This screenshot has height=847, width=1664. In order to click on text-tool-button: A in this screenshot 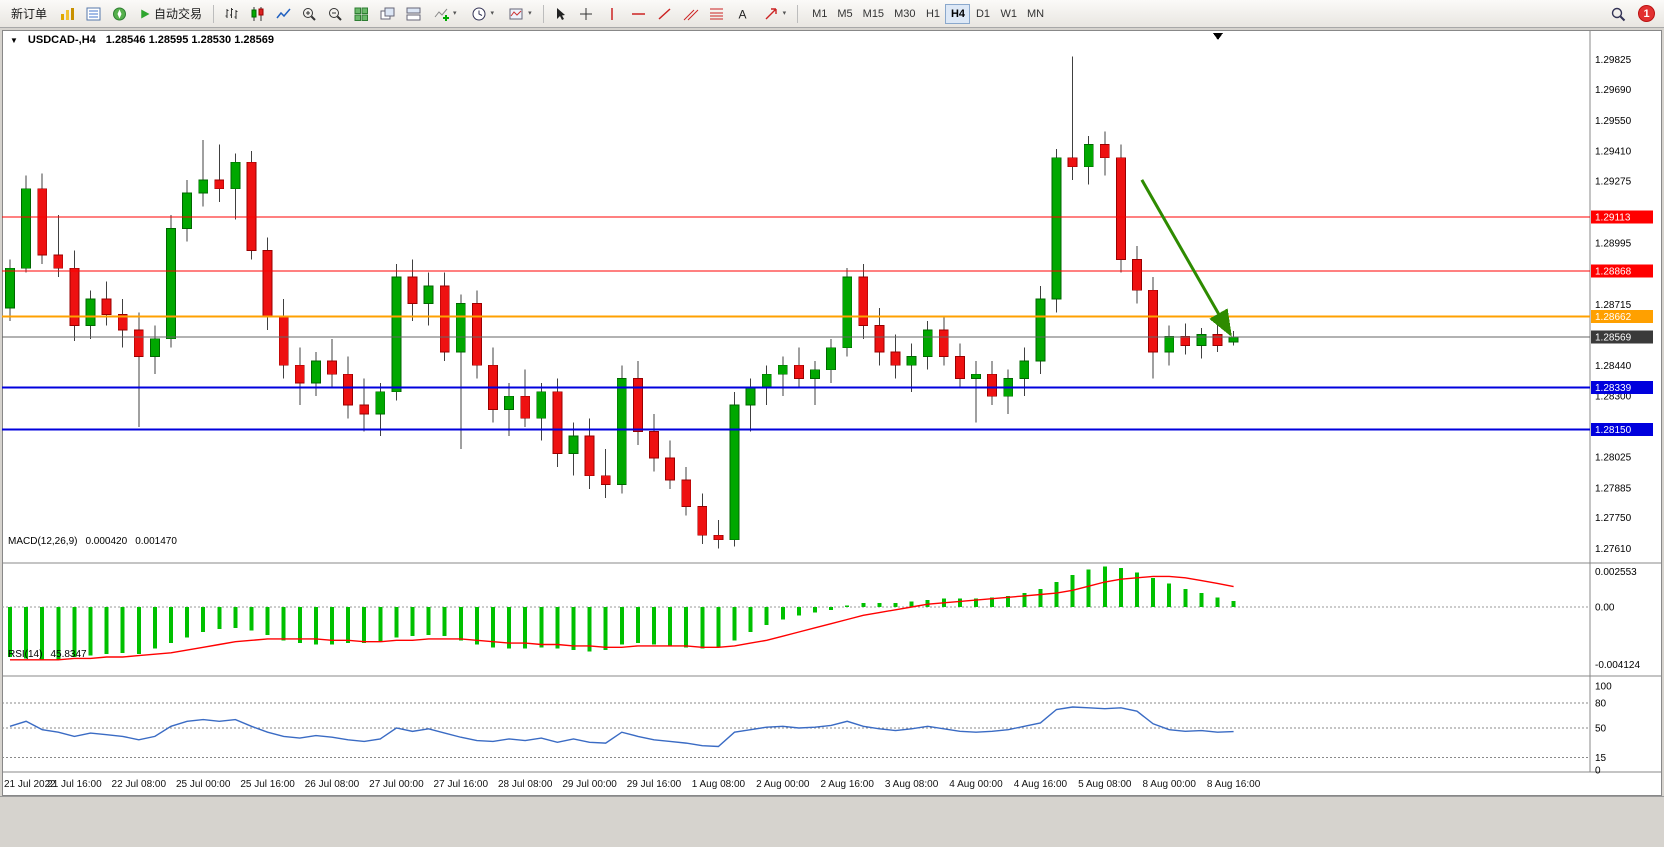, I will do `click(743, 14)`.